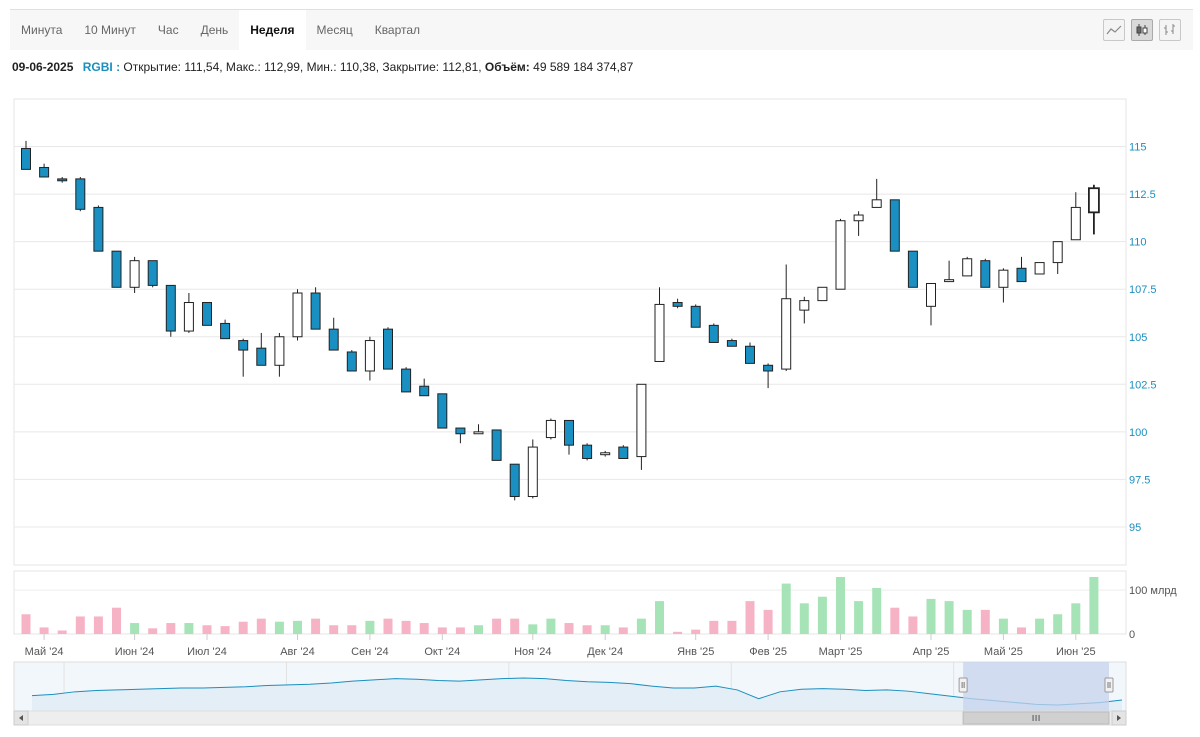 The height and width of the screenshot is (737, 1200). I want to click on tab-1: 10 Минут, so click(110, 30).